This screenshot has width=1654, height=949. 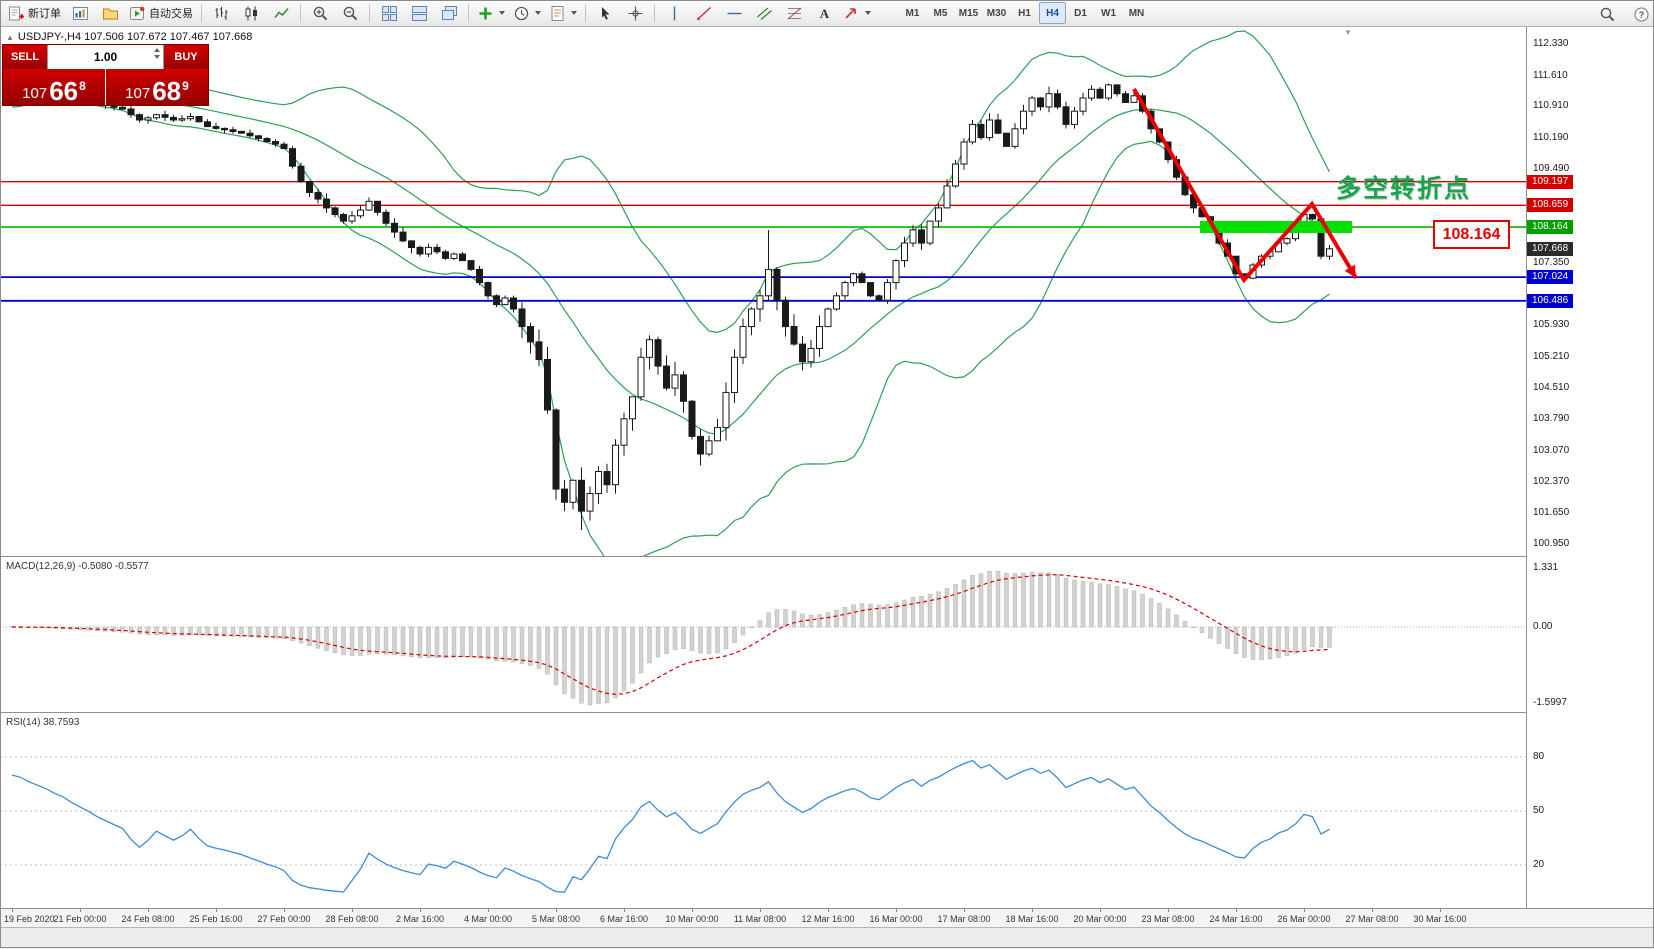 I want to click on horizontal-line-button, so click(x=734, y=13).